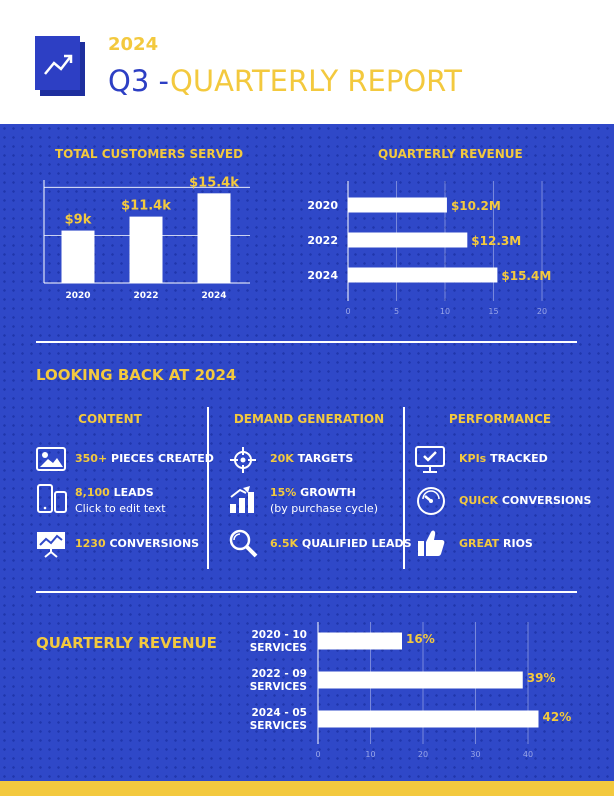  I want to click on trend-up-icon, so click(60, 66).